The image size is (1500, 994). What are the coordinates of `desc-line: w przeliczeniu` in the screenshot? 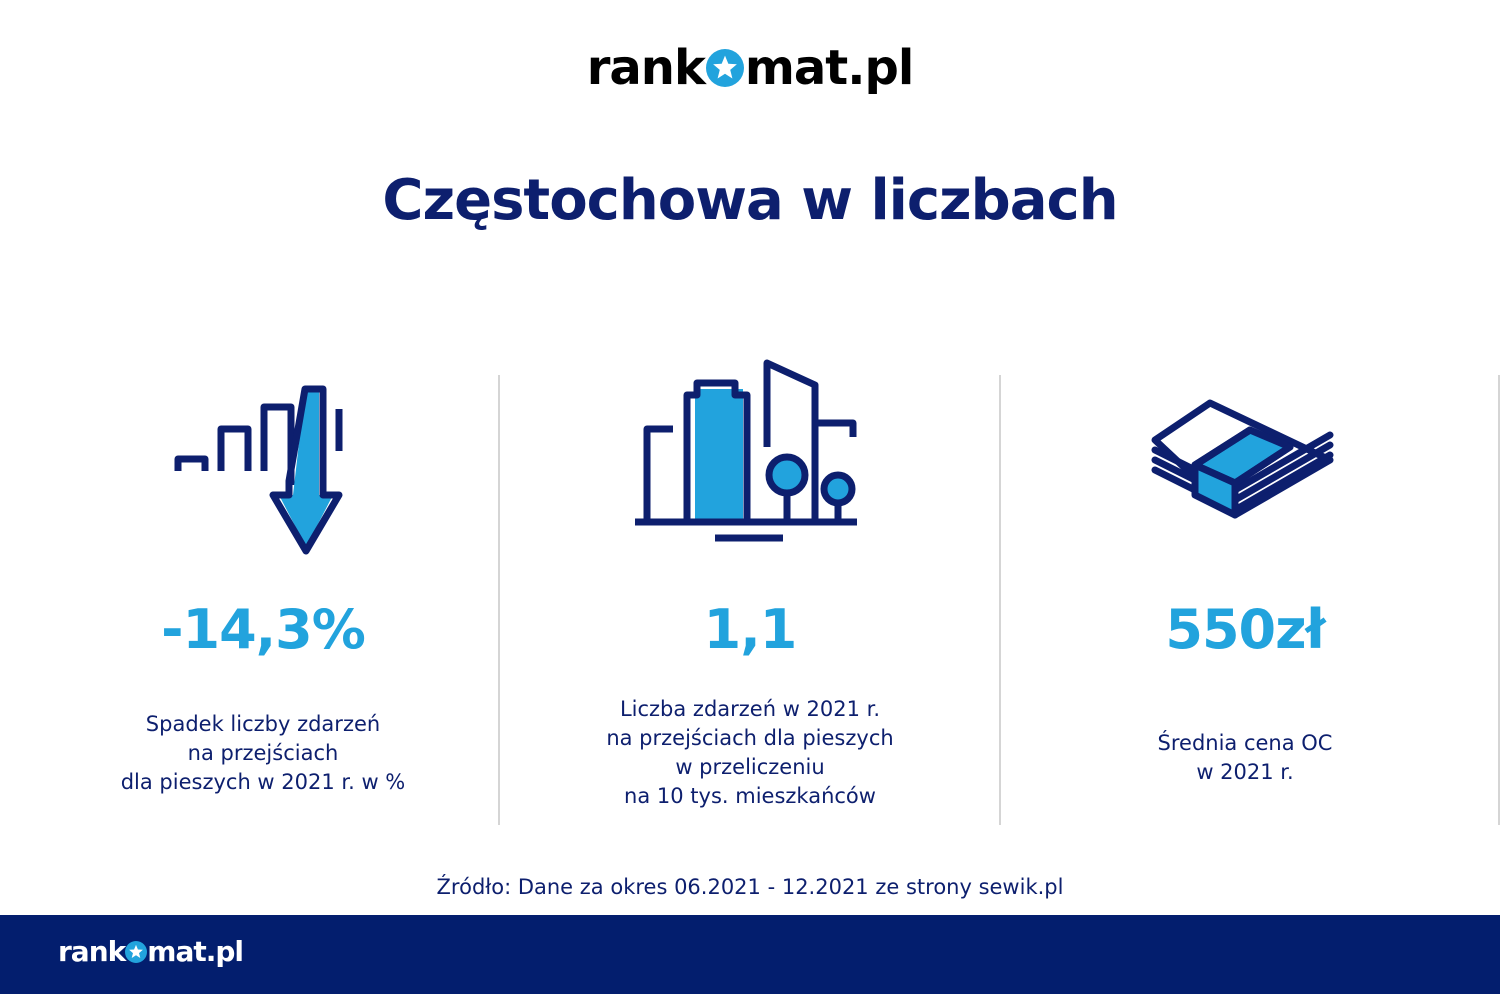 It's located at (750, 767).